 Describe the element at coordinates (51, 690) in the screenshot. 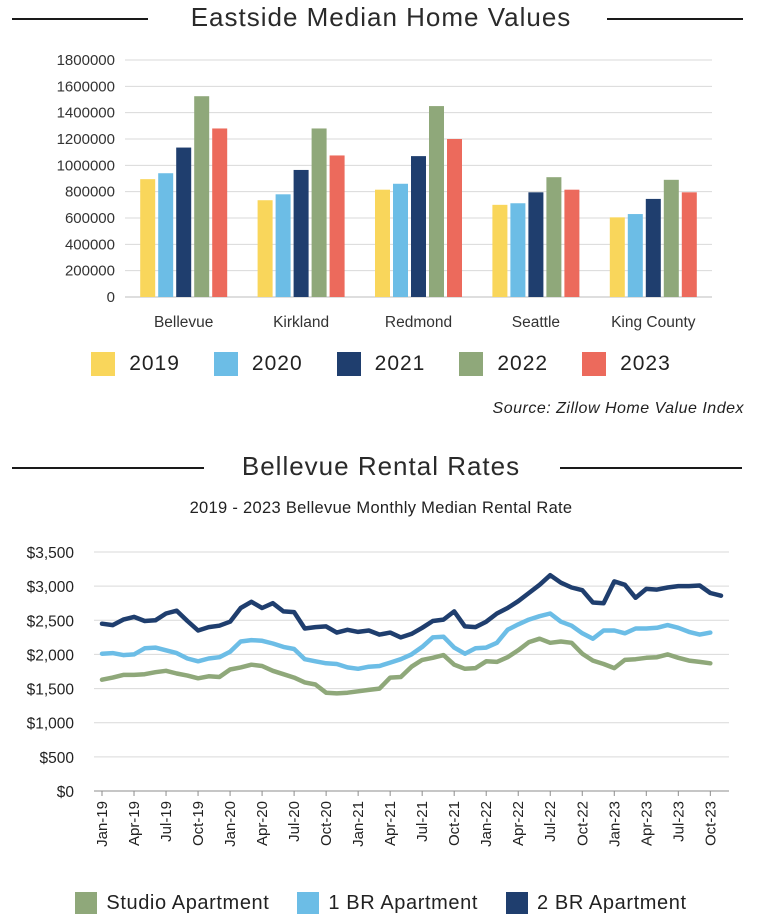

I see `y-tick-label: $1,500` at that location.